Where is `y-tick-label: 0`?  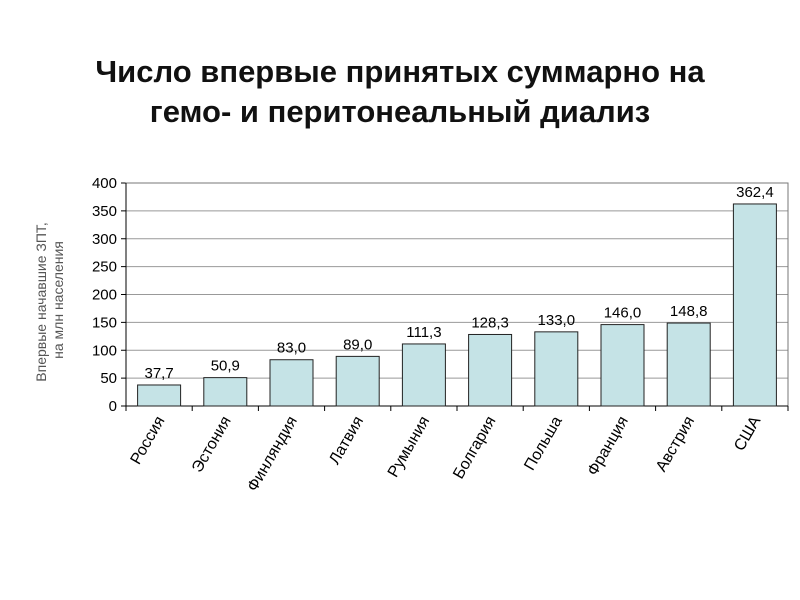 y-tick-label: 0 is located at coordinates (113, 406).